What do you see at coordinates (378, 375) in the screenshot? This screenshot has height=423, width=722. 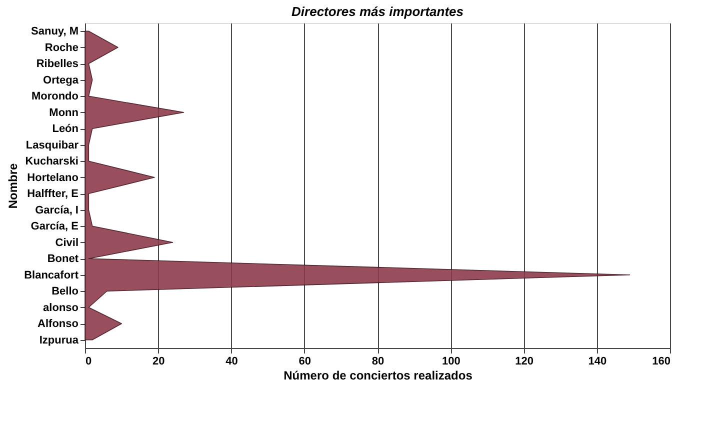 I see `x-axis-title: Número de conciertos realizados` at bounding box center [378, 375].